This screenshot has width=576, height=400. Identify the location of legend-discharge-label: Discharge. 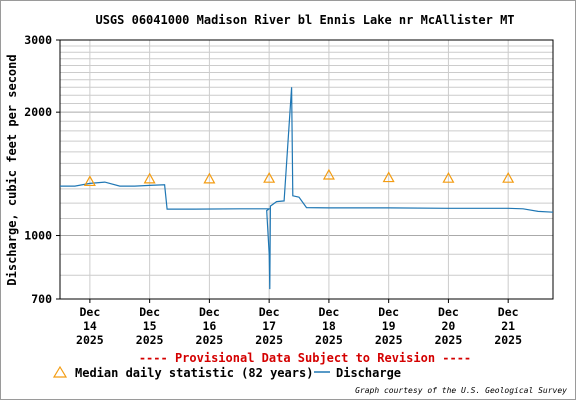
(368, 373).